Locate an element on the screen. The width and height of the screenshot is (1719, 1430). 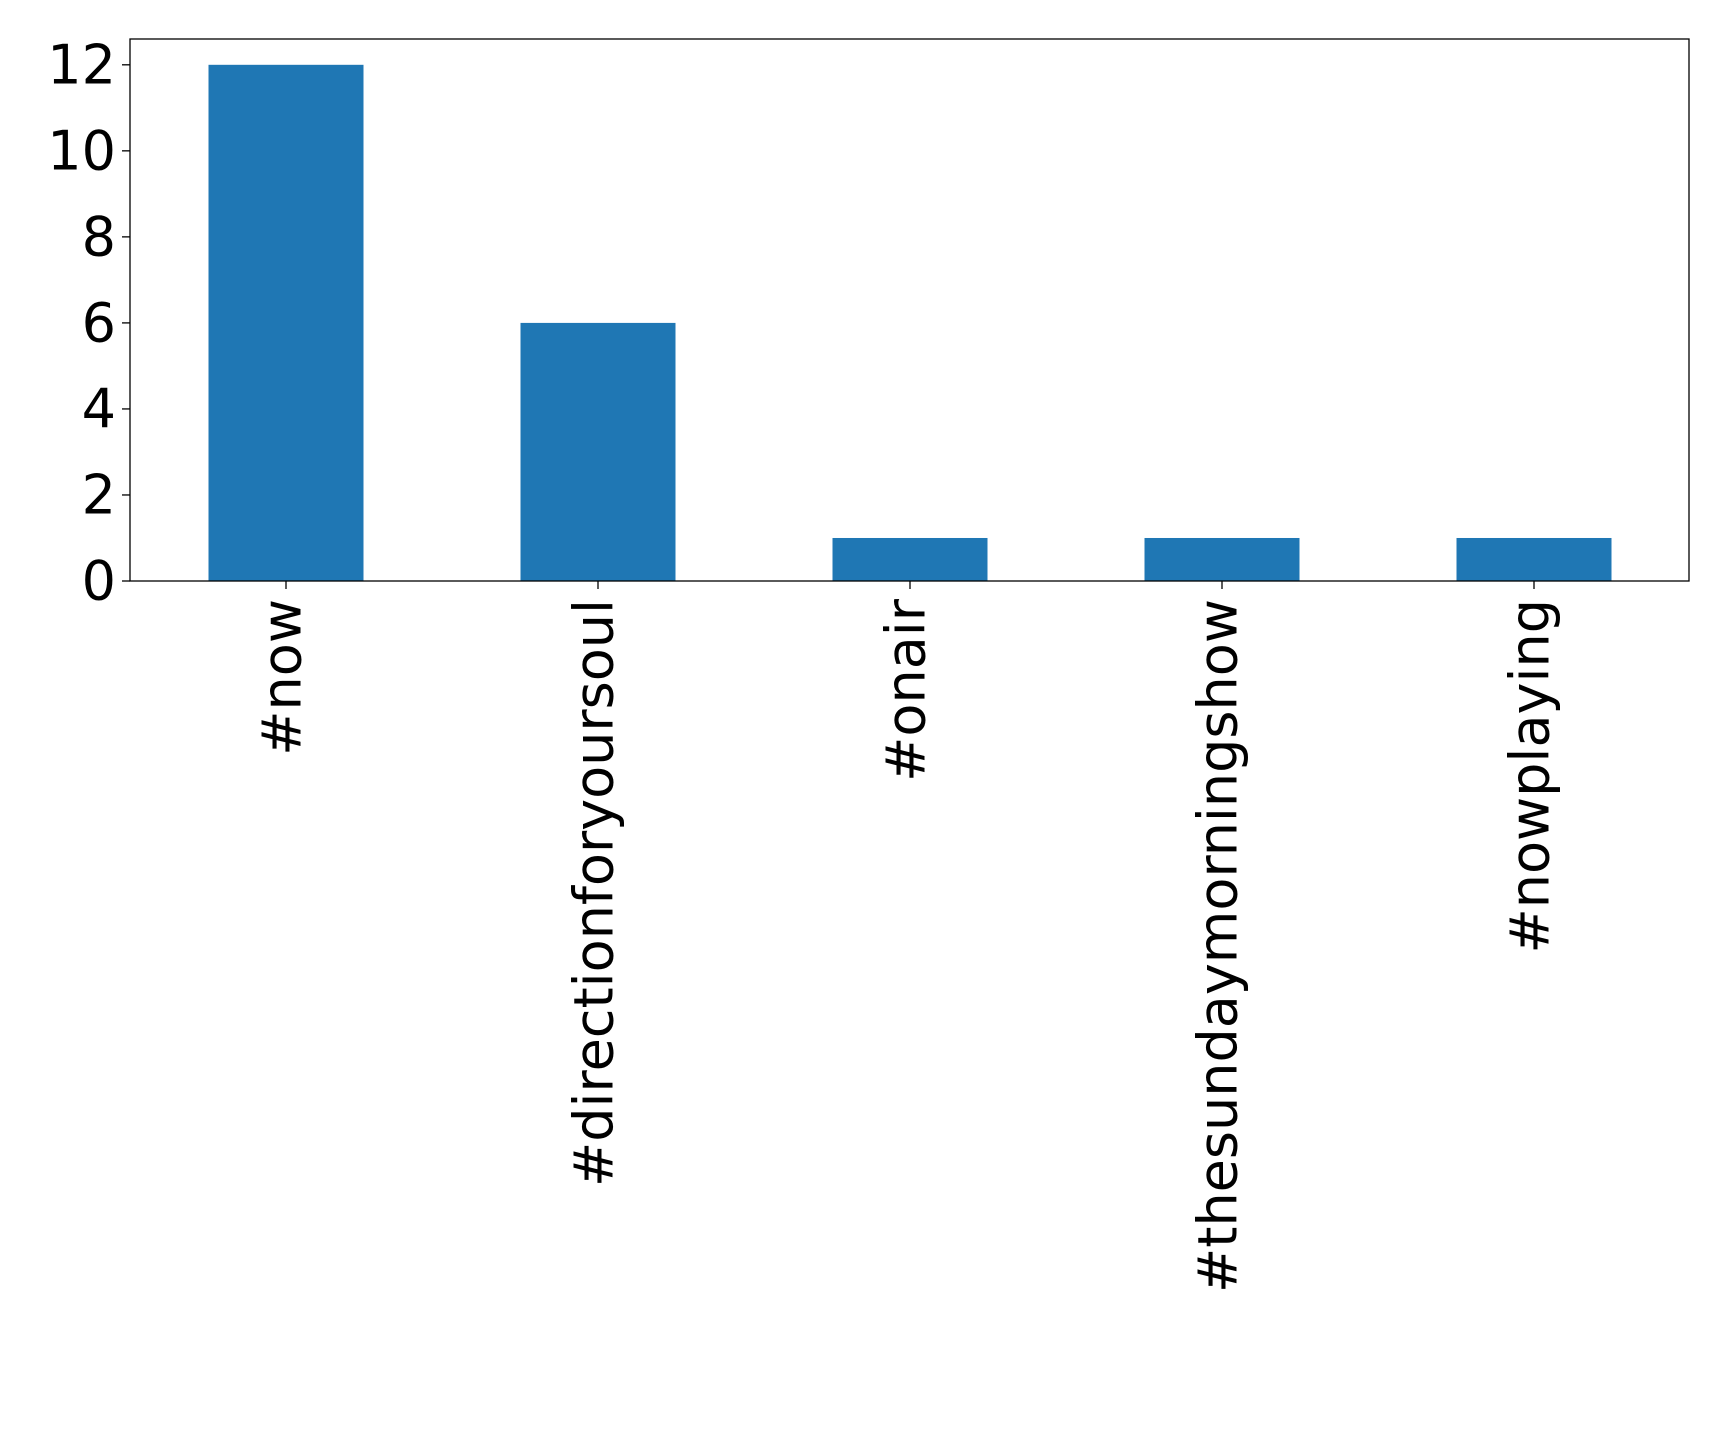
y-axis: 0 2 4 6 8 10 12 is located at coordinates (88, 323).